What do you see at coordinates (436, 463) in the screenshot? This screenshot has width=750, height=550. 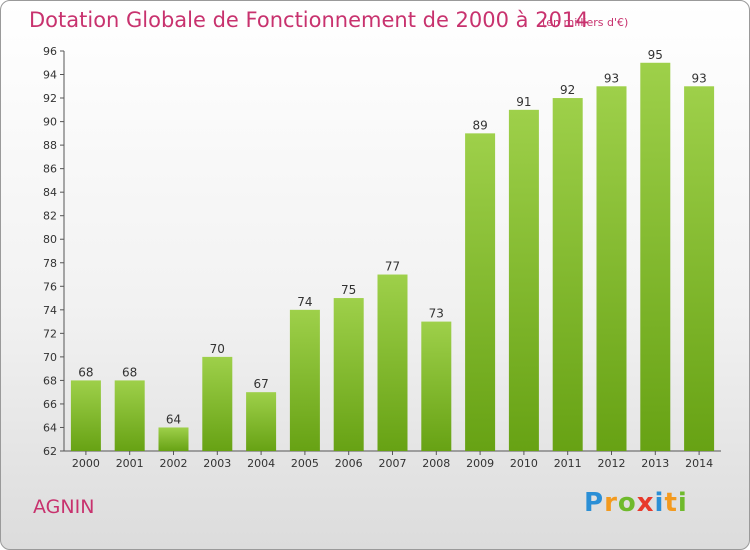 I see `x-tick-label: 2008` at bounding box center [436, 463].